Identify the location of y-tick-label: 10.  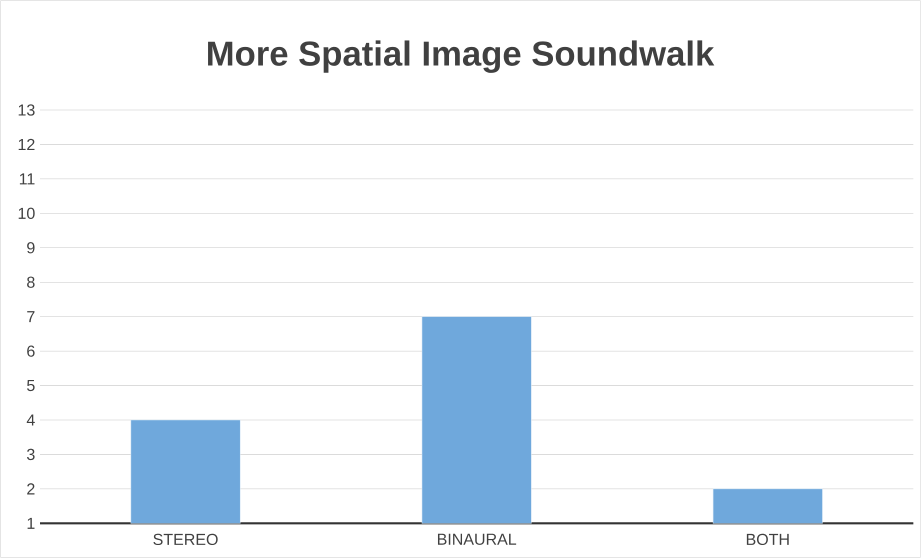
(26, 213).